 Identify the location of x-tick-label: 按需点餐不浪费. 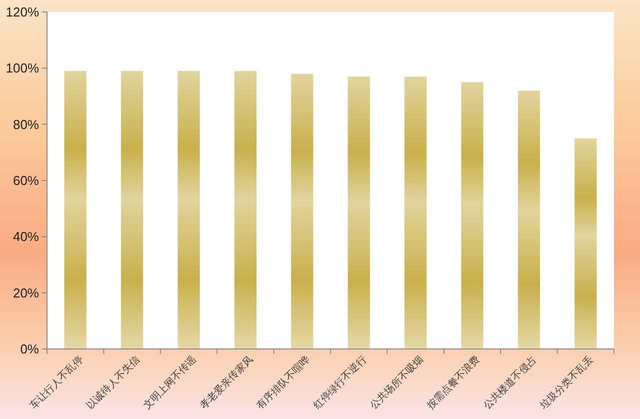
(453, 383).